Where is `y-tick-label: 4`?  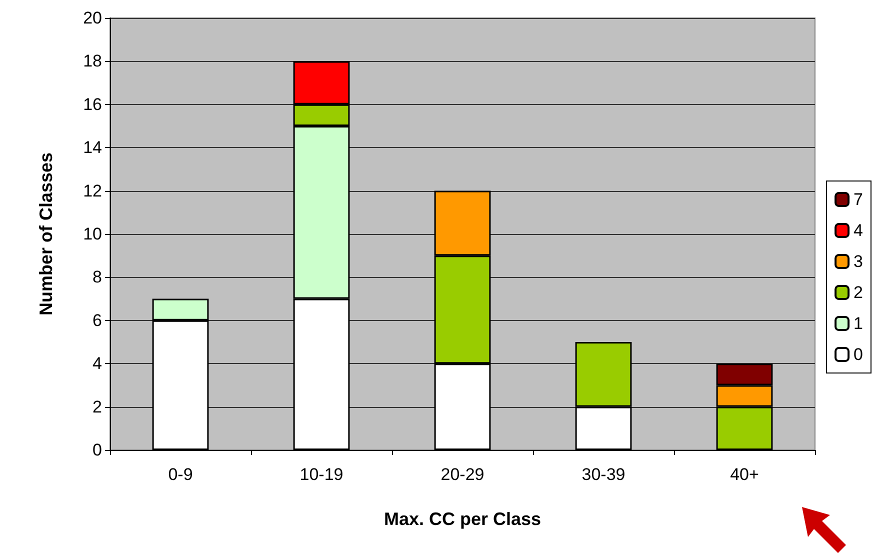
y-tick-label: 4 is located at coordinates (97, 364).